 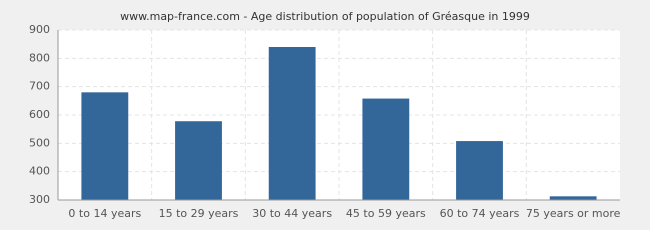 What do you see at coordinates (39, 171) in the screenshot?
I see `y-tick-label: 400` at bounding box center [39, 171].